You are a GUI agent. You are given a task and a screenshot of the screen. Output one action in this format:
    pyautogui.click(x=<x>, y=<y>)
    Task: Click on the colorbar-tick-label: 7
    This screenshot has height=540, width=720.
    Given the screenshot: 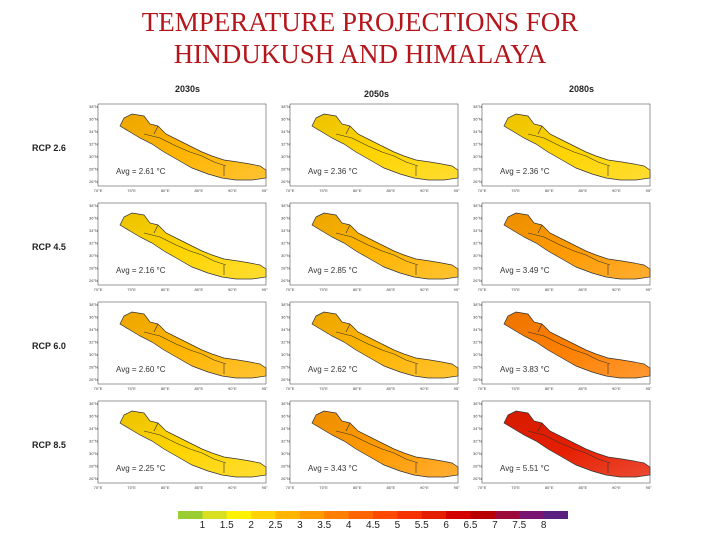 What is the action you would take?
    pyautogui.click(x=495, y=525)
    